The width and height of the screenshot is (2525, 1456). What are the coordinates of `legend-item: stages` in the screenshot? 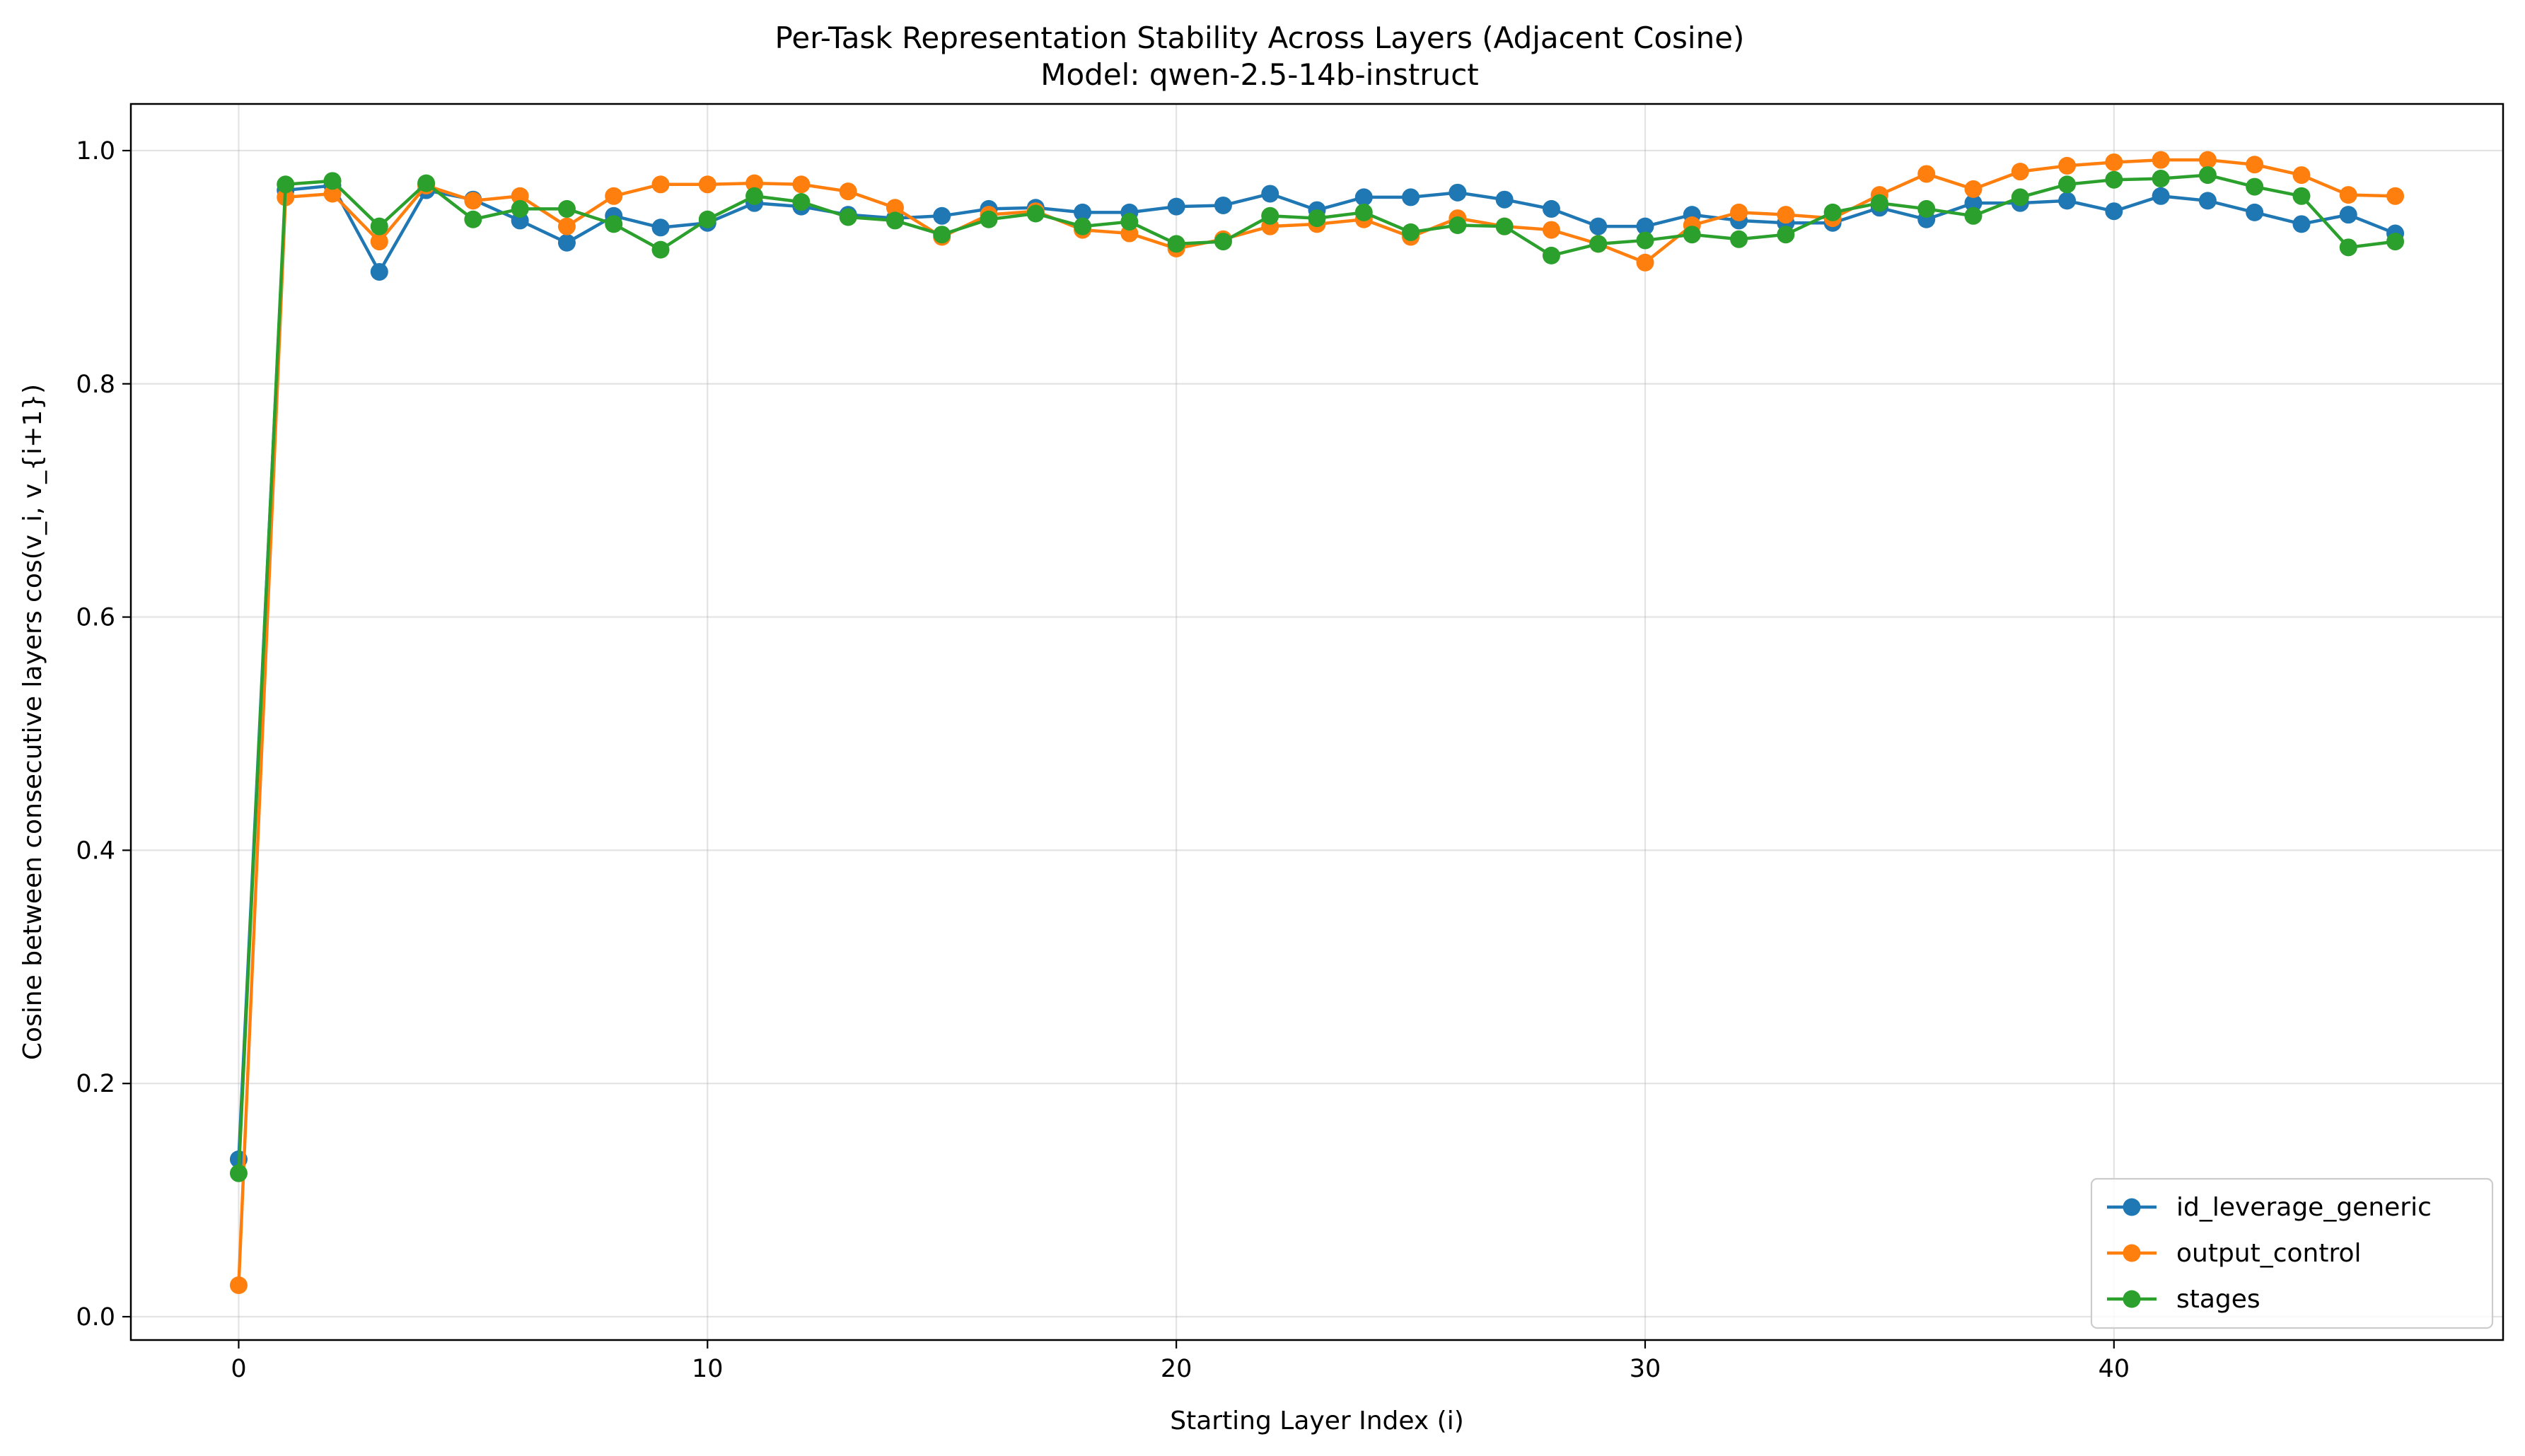 It's located at (2183, 1299).